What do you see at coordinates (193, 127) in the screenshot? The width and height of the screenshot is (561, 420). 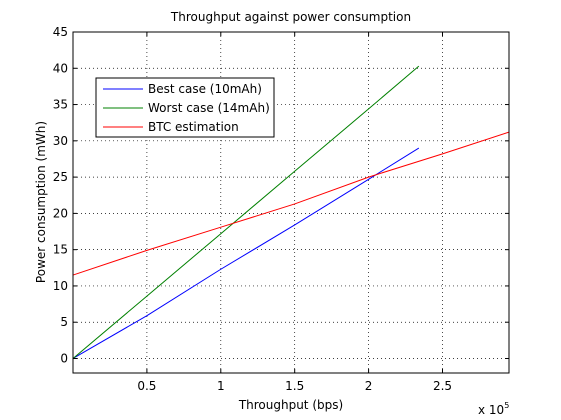 I see `legend-label: BTC estimation` at bounding box center [193, 127].